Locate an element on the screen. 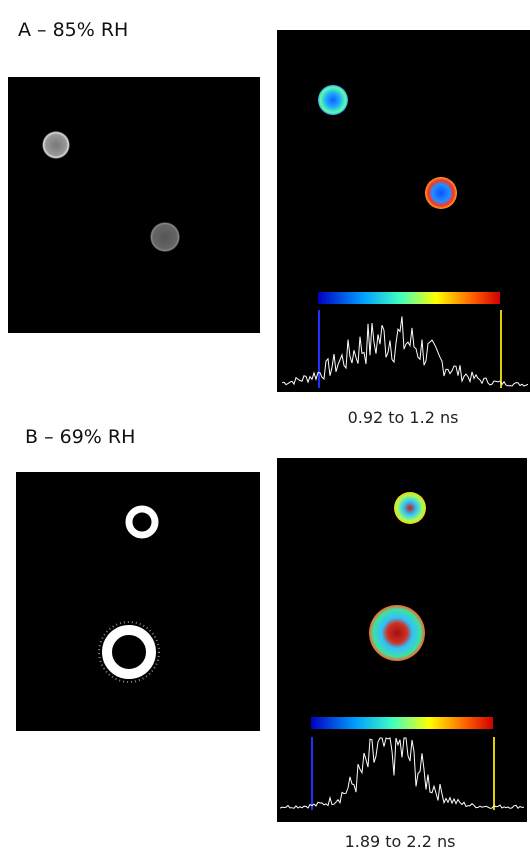 The height and width of the screenshot is (852, 530). droplet-halo is located at coordinates (129, 652).